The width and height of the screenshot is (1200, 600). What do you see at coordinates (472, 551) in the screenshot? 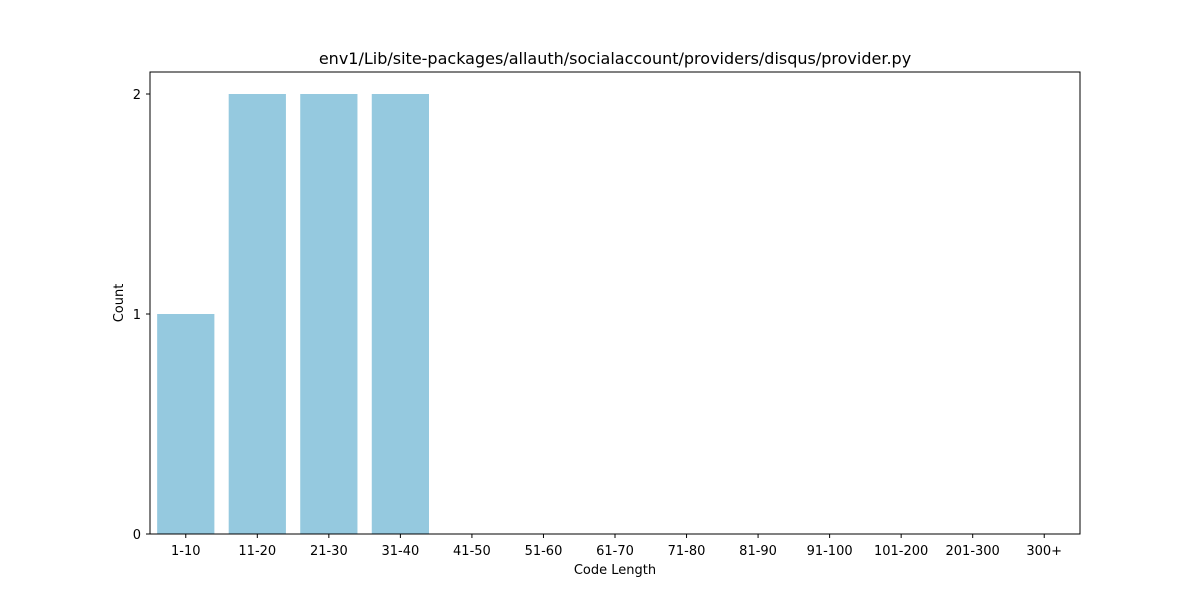
I see `x-tick-label: 41-50` at bounding box center [472, 551].